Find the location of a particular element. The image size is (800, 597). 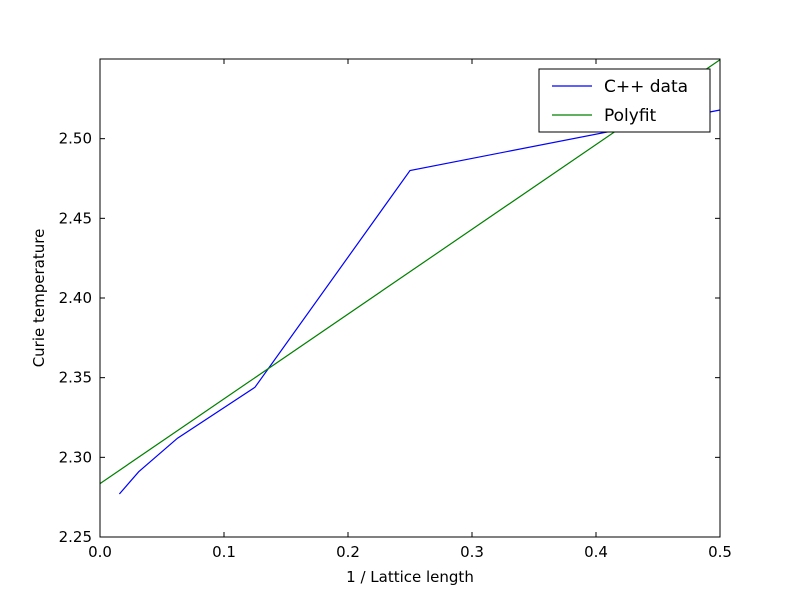

y-tick-label: 2.35 is located at coordinates (75, 378).